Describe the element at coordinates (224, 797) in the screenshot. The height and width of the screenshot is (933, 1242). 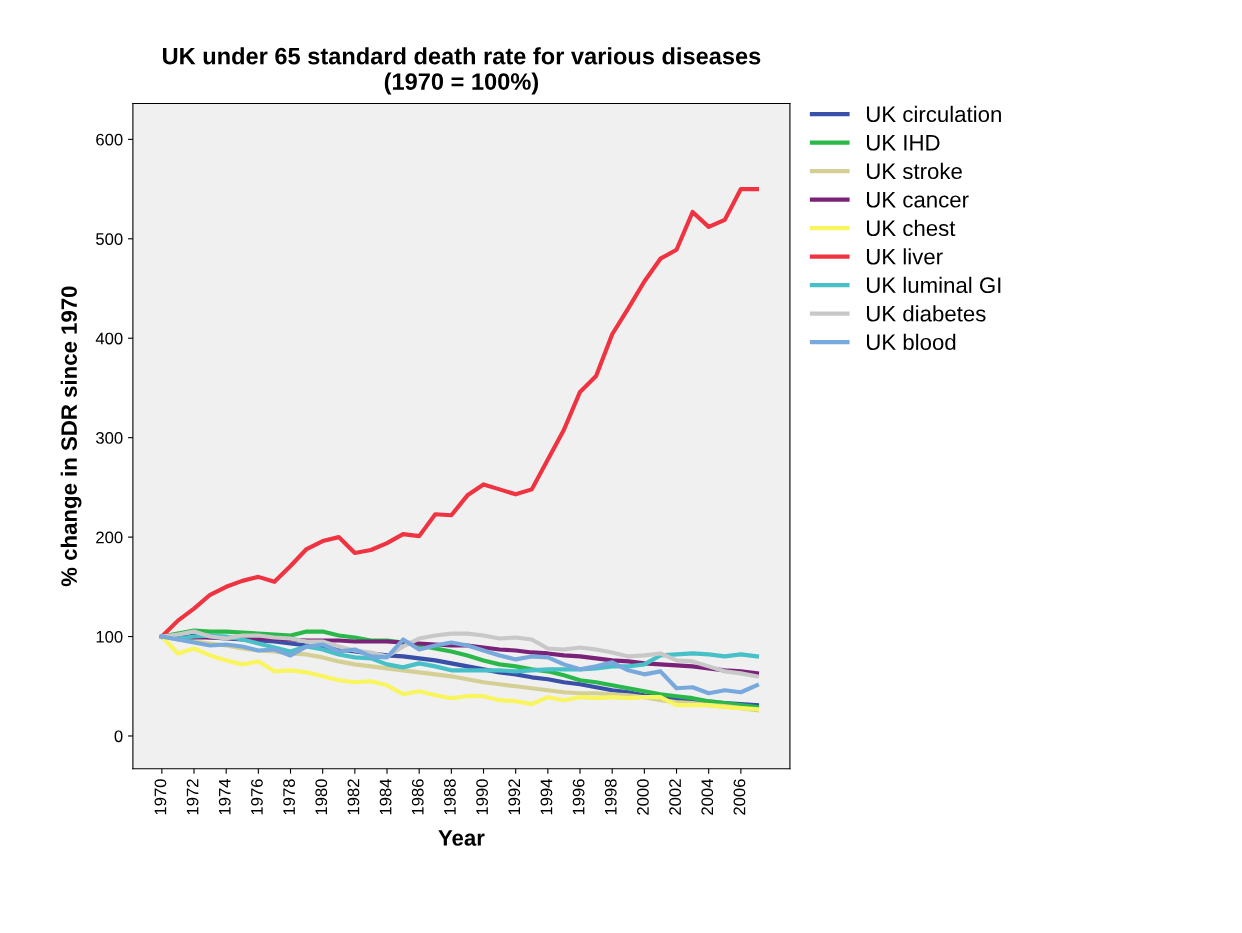
I see `x-tick-label: 1974` at that location.